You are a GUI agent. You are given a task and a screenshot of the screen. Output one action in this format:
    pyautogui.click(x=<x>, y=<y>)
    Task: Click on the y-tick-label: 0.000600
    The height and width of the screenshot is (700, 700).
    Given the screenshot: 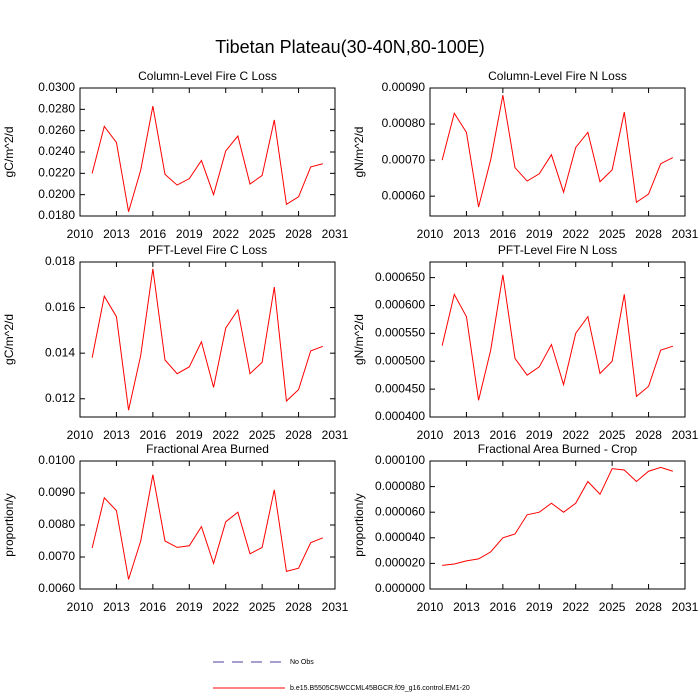 What is the action you would take?
    pyautogui.click(x=400, y=305)
    